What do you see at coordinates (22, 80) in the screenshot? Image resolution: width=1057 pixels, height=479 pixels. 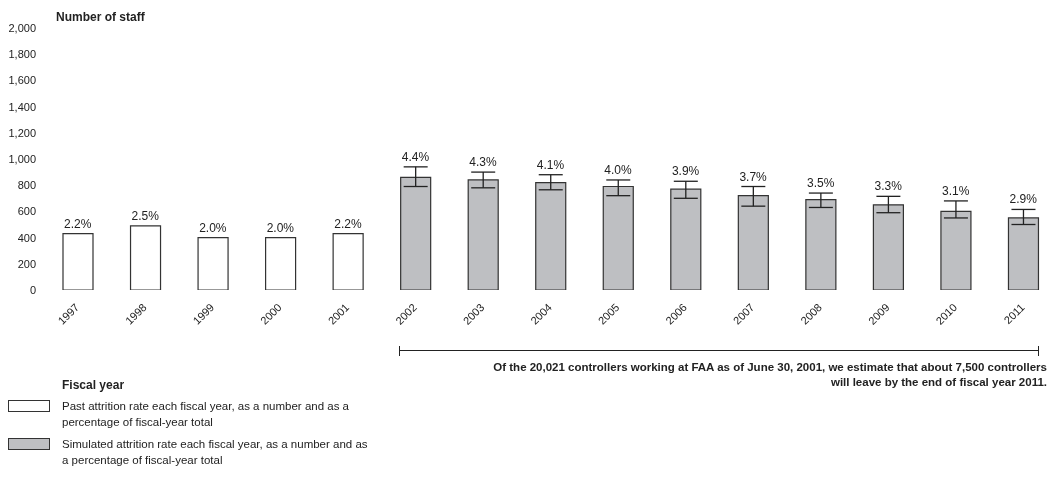 I see `y-tick-label: 1,600` at bounding box center [22, 80].